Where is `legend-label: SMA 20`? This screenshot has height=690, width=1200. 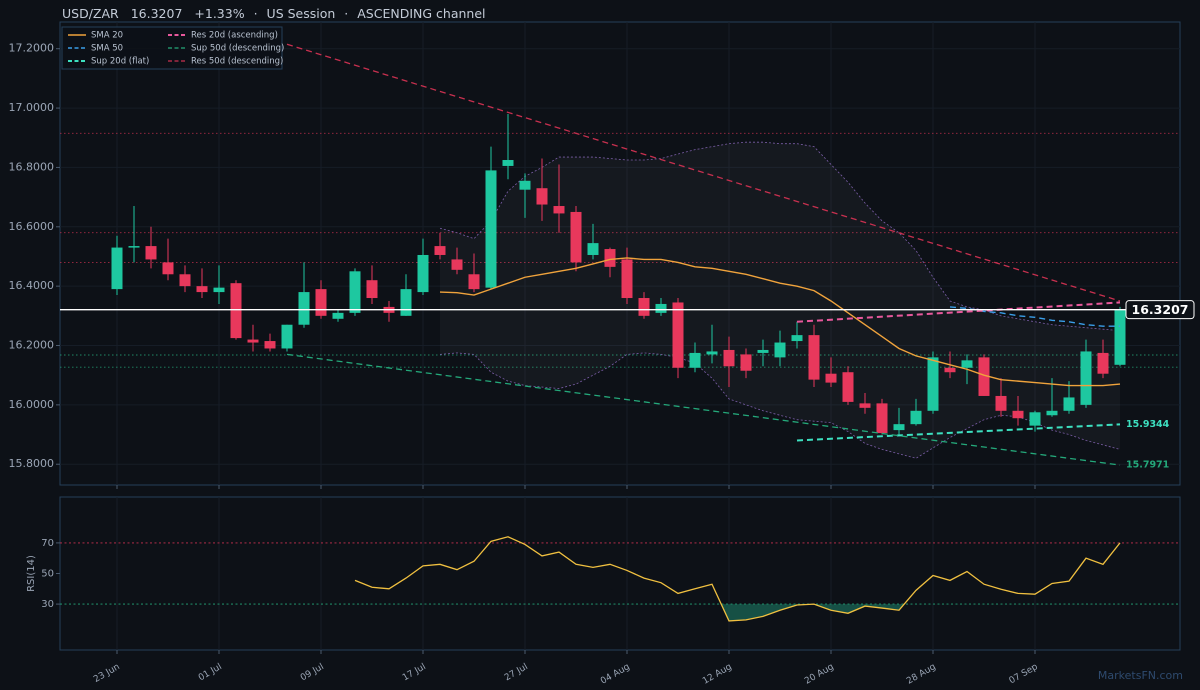 legend-label: SMA 20 is located at coordinates (107, 36).